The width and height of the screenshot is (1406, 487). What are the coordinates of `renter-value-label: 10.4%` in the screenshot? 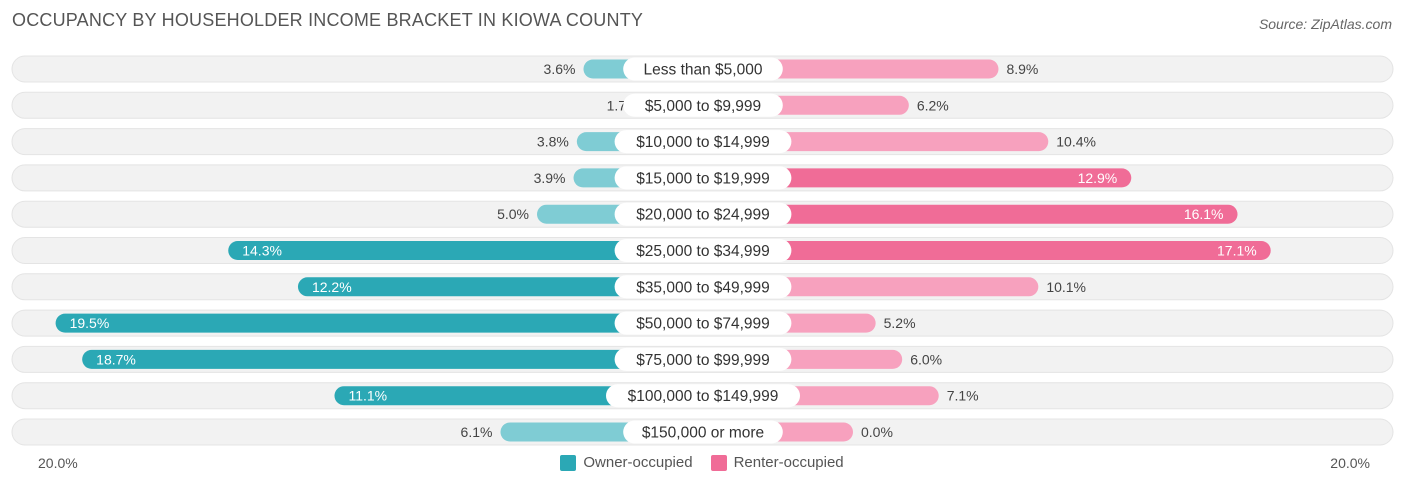 It's located at (1076, 142).